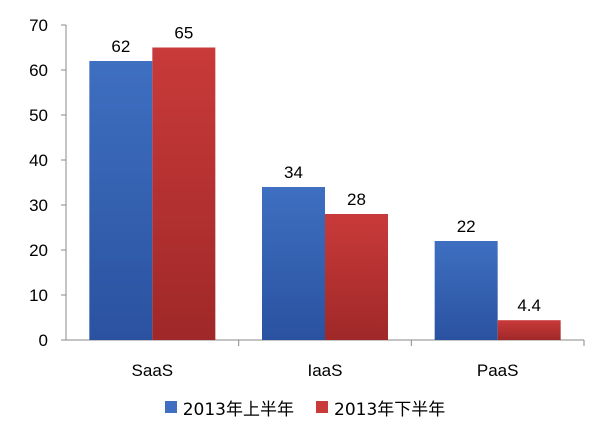  What do you see at coordinates (390, 409) in the screenshot?
I see `legend-label-series-2: 2013年下半年` at bounding box center [390, 409].